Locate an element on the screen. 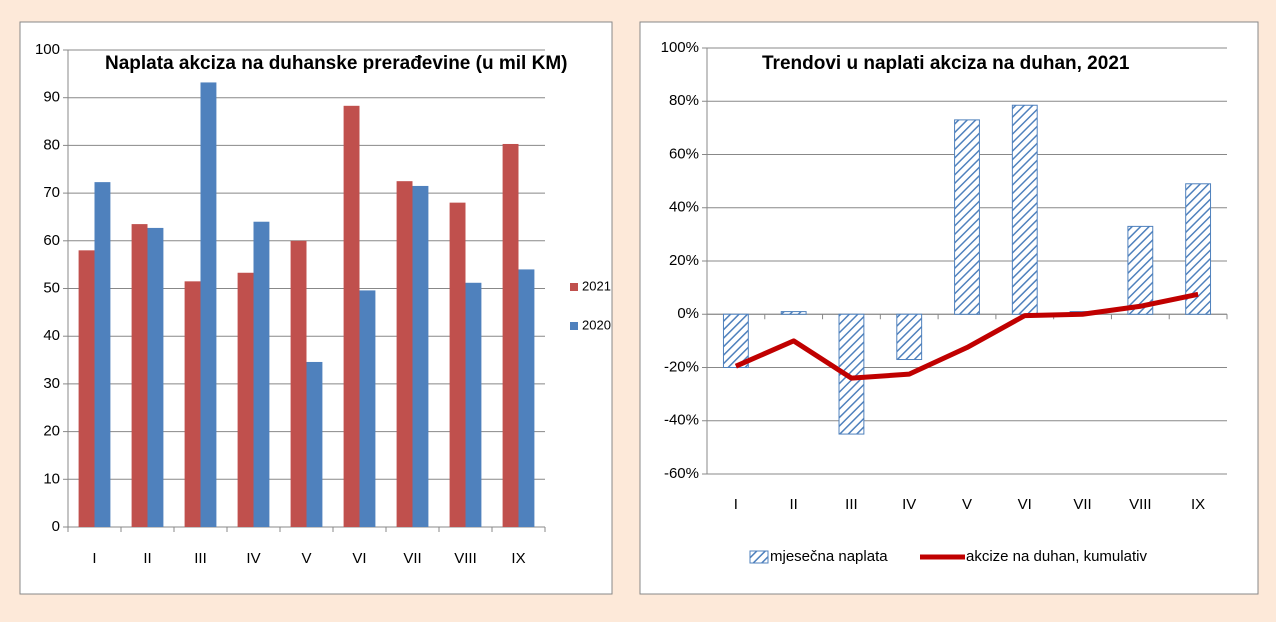  y-tick-label: 70 is located at coordinates (51, 192).